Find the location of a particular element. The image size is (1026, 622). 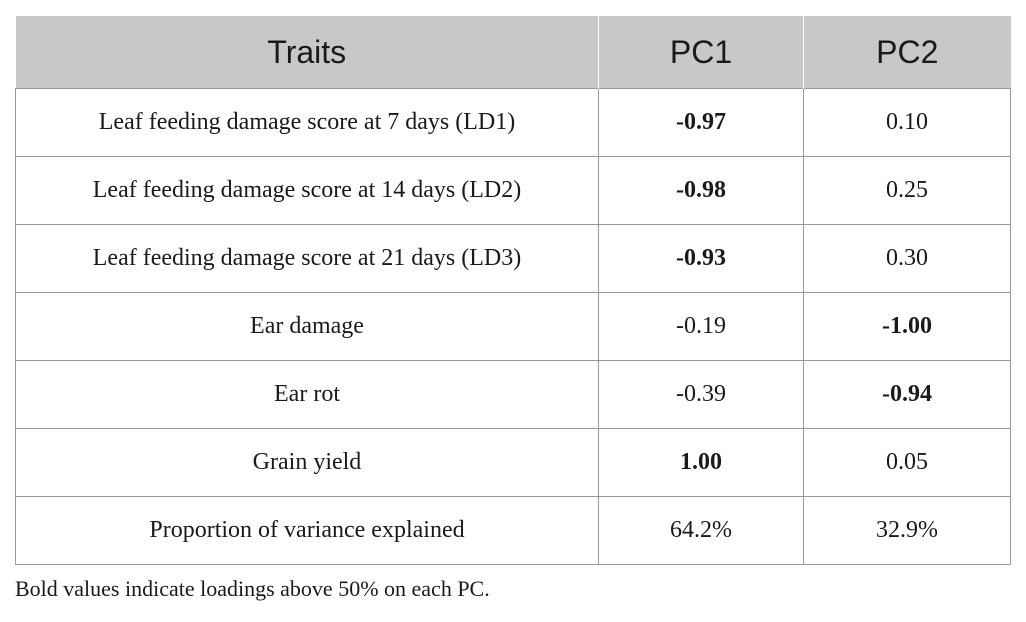

pc2-cell: 0.30 is located at coordinates (907, 258).